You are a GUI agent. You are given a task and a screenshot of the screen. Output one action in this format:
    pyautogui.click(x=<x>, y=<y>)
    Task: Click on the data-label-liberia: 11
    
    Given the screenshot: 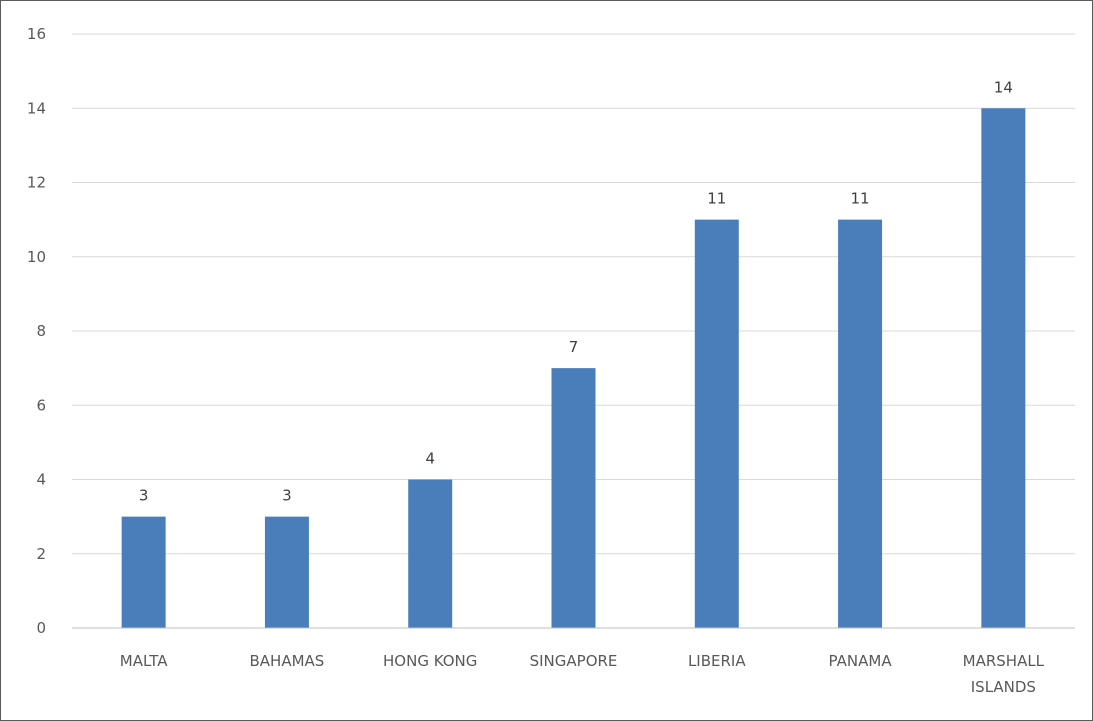 What is the action you would take?
    pyautogui.click(x=716, y=199)
    